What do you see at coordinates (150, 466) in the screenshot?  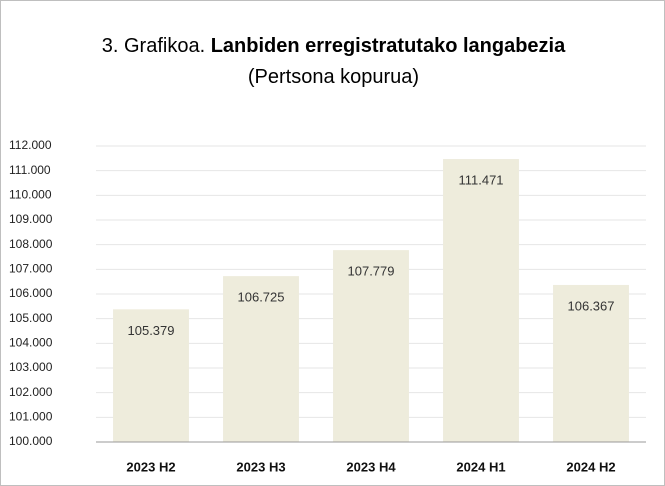 I see `x-tick-label: 2023 H2` at bounding box center [150, 466].